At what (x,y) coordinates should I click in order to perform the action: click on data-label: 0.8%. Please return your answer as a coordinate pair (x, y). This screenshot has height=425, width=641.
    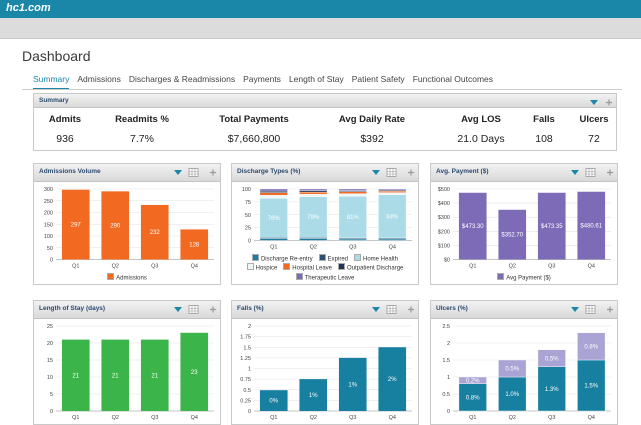
    Looking at the image, I should click on (473, 398).